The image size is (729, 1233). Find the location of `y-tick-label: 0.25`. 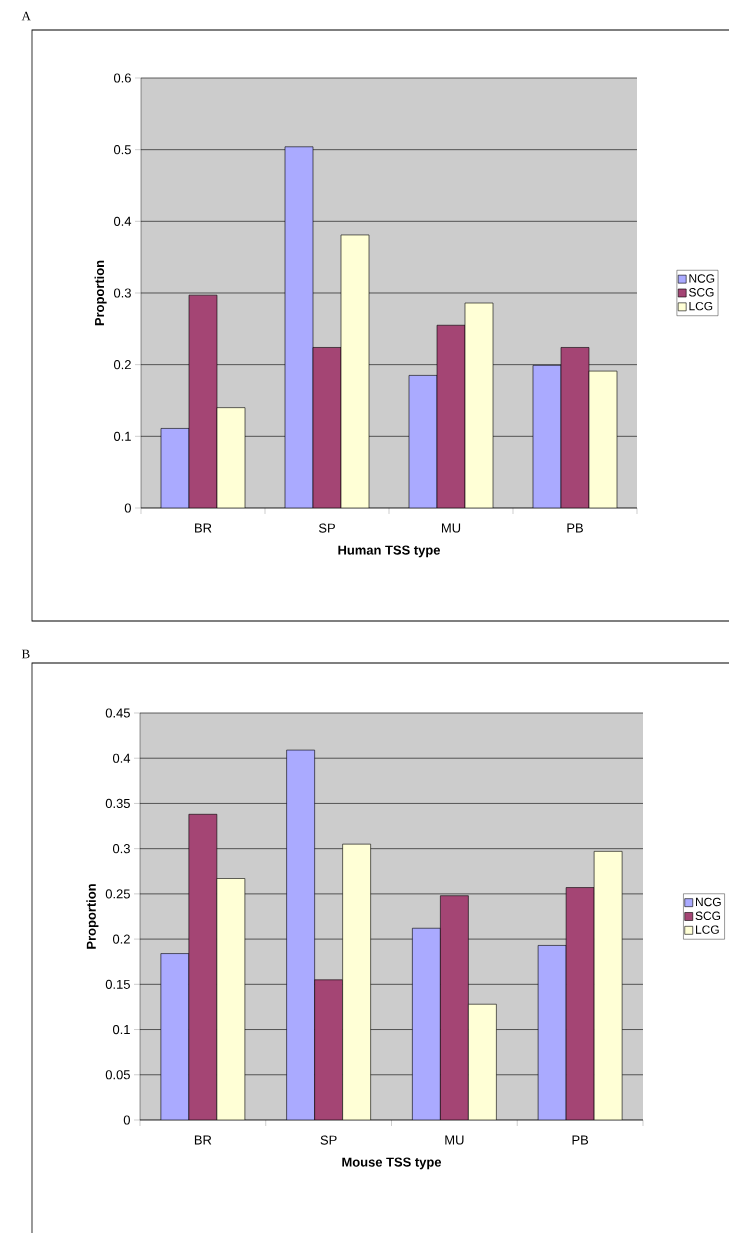

y-tick-label: 0.25 is located at coordinates (117, 894).